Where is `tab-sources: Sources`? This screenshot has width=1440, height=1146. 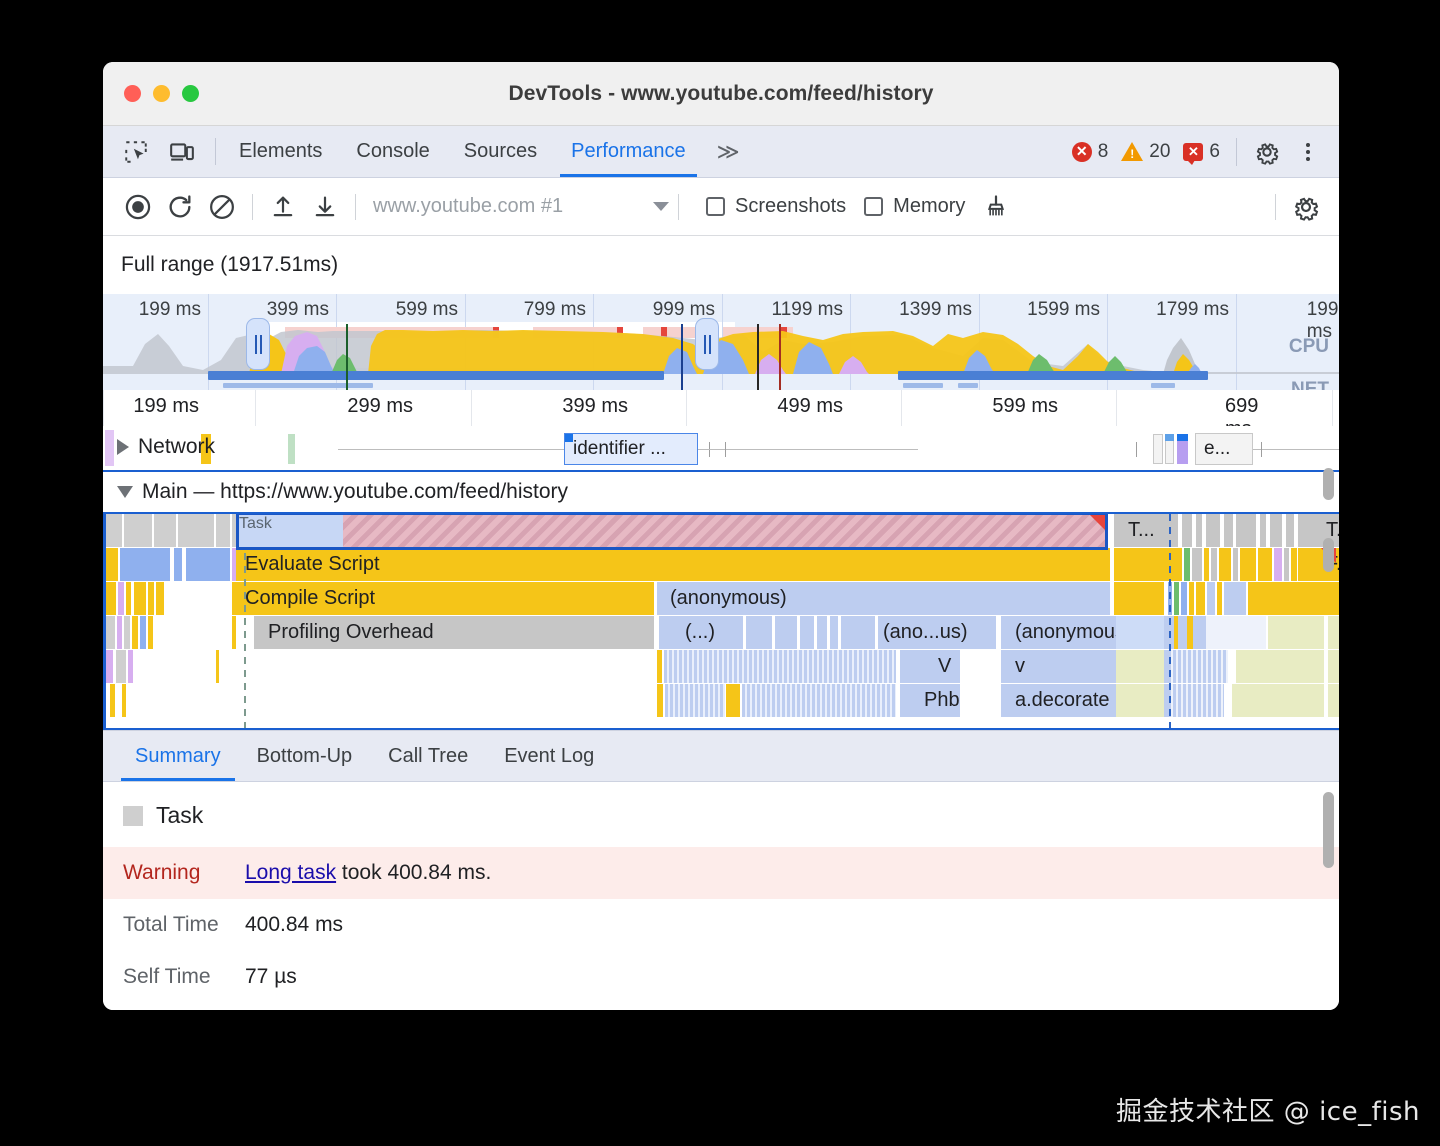 tab-sources: Sources is located at coordinates (500, 151).